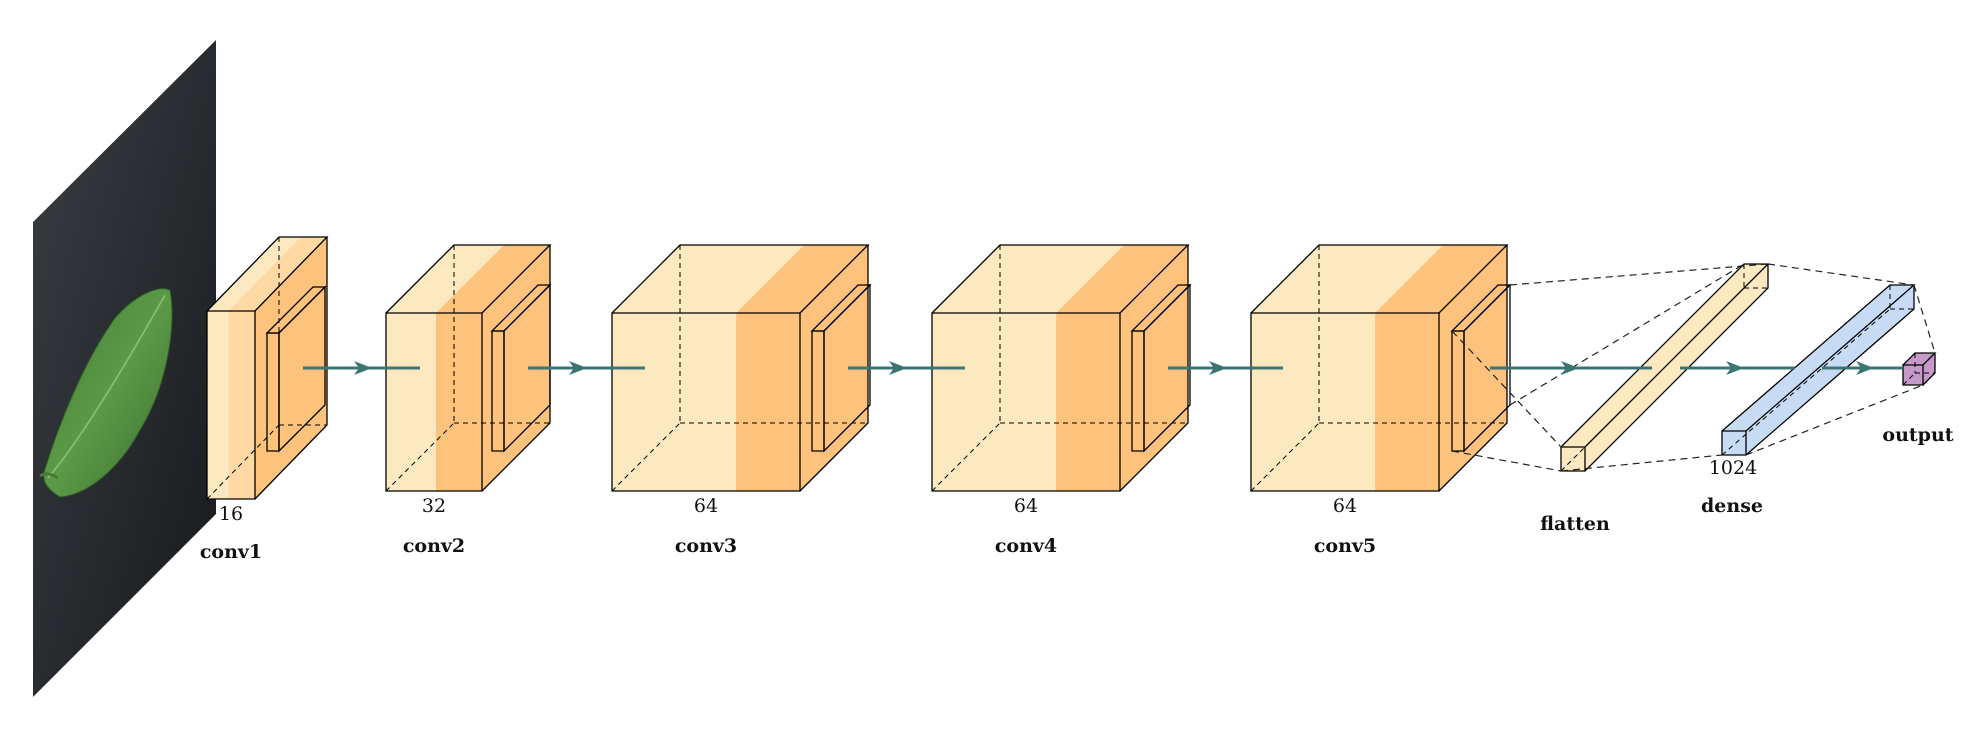 Image resolution: width=1979 pixels, height=736 pixels. Describe the element at coordinates (296, 369) in the screenshot. I see `conv1-relu-slab` at that location.